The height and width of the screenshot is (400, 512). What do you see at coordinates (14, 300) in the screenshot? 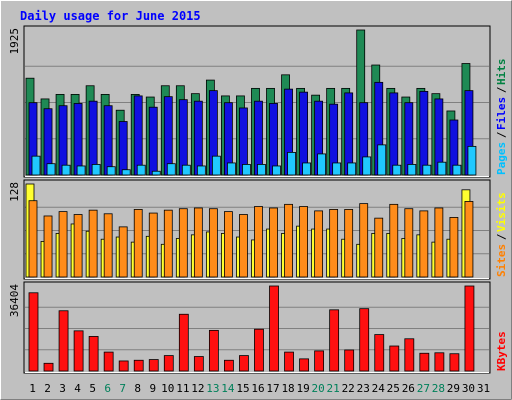
I see `y-max-label-kbytes: 36404` at bounding box center [14, 300].